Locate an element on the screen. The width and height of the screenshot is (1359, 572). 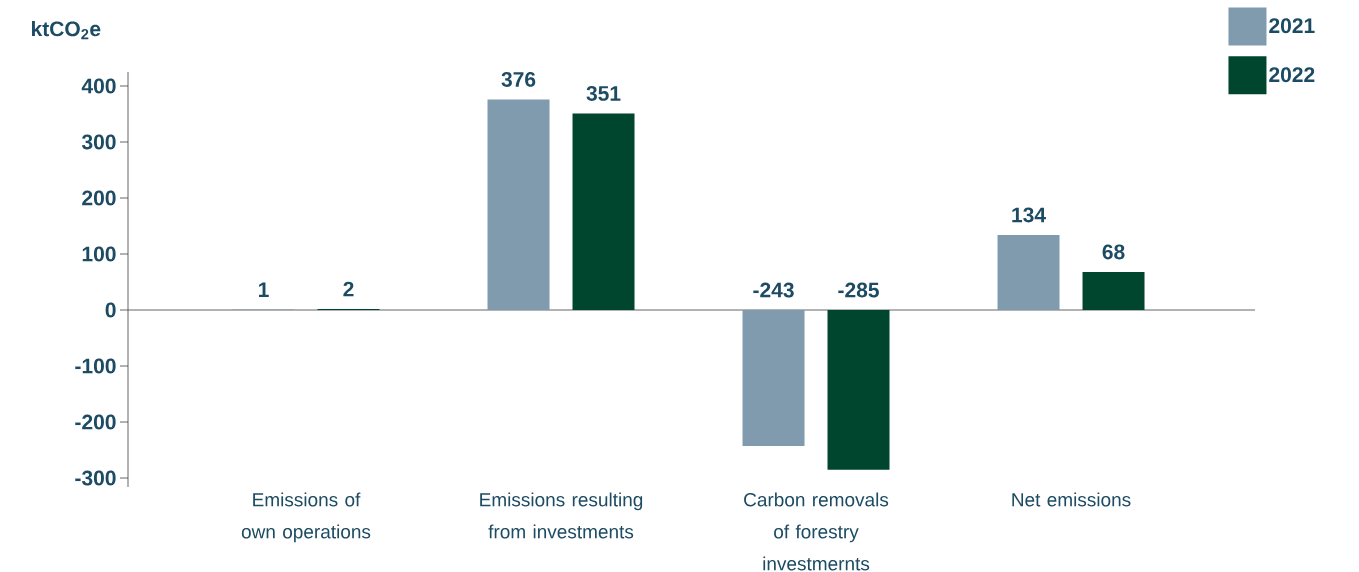
data-label: 351 is located at coordinates (603, 93).